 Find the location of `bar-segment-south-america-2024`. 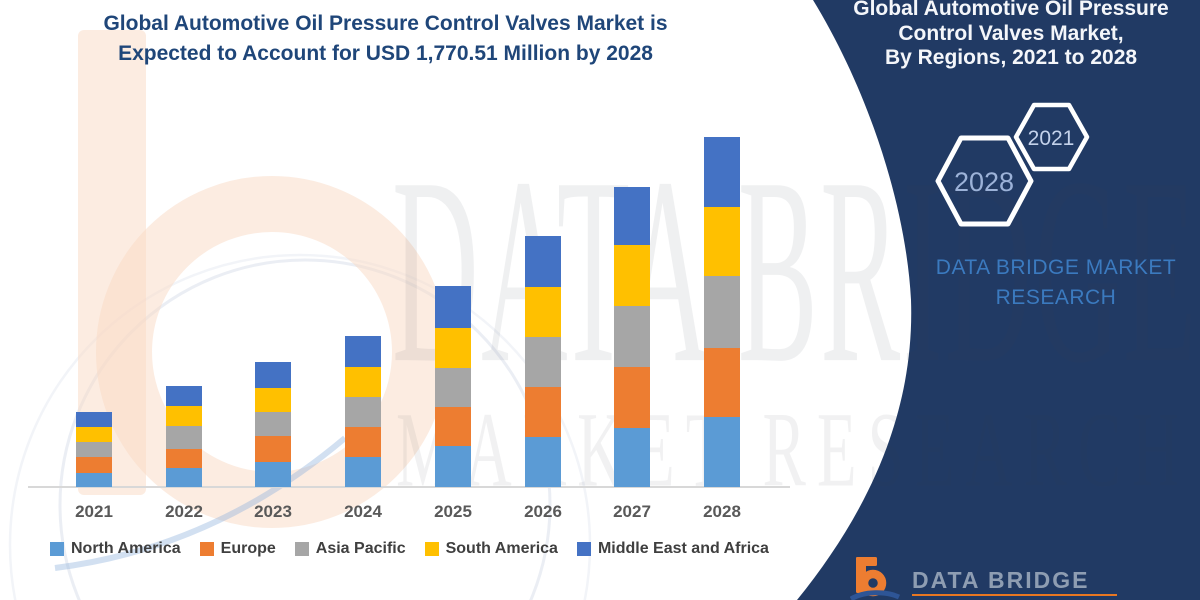

bar-segment-south-america-2024 is located at coordinates (363, 382).